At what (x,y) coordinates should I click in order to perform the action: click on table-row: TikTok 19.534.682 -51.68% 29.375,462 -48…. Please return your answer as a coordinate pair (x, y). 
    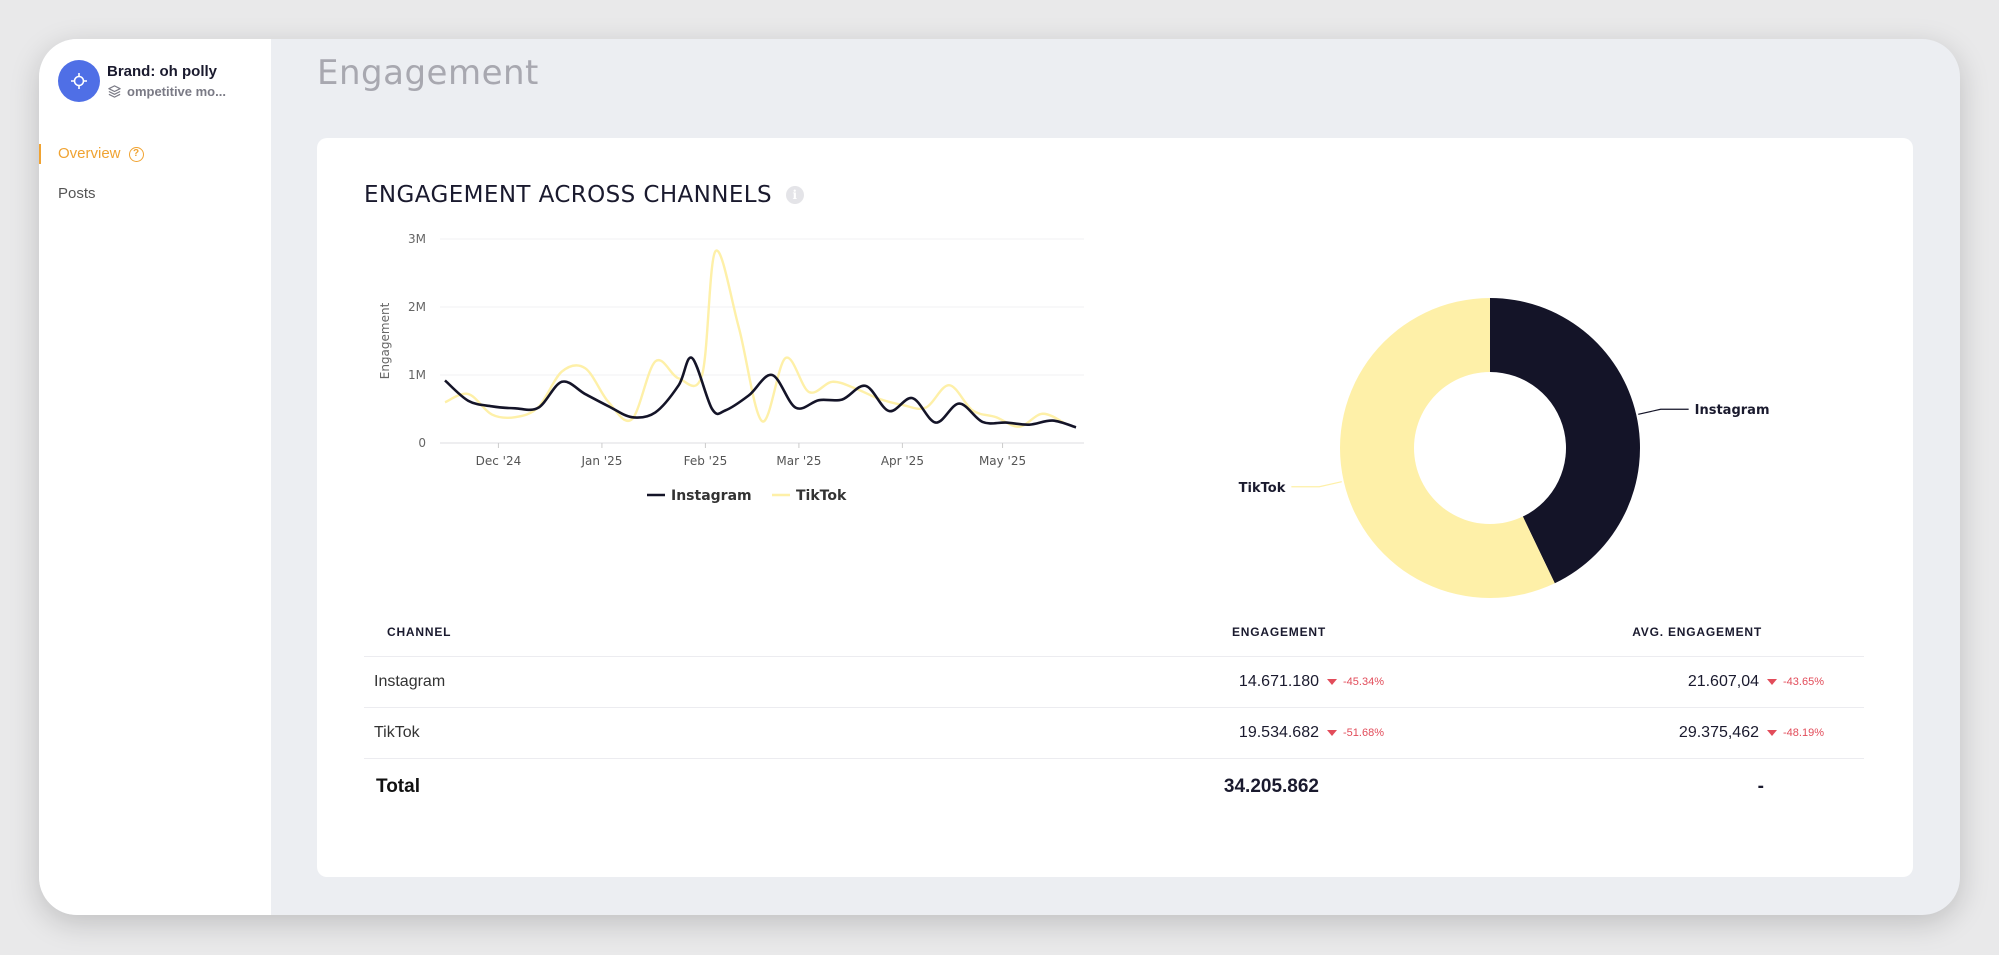
    Looking at the image, I should click on (1114, 733).